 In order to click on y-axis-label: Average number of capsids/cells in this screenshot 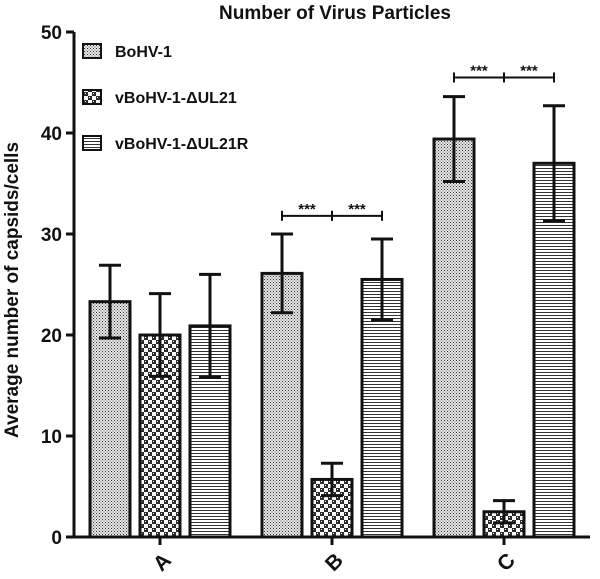, I will do `click(12, 290)`.